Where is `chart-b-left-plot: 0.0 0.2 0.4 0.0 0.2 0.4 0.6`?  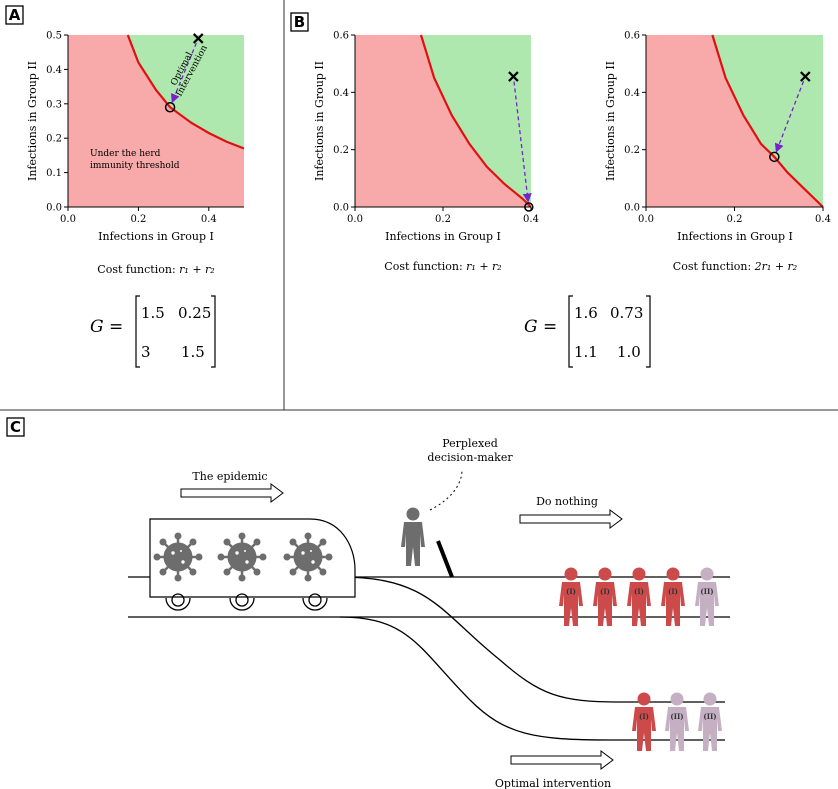 chart-b-left-plot: 0.0 0.2 0.4 0.0 0.2 0.4 0.6 is located at coordinates (436, 128).